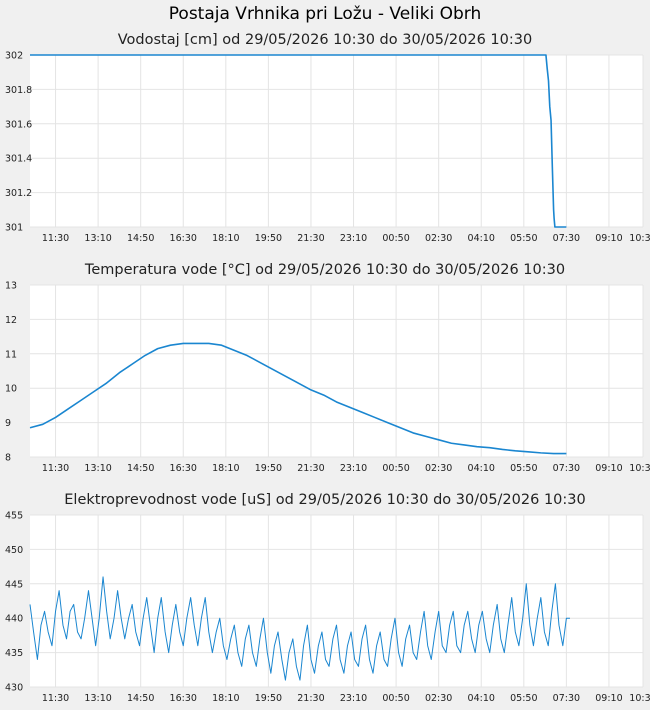  Describe the element at coordinates (608, 468) in the screenshot. I see `temperature-x-tick-label: 09:10` at that location.